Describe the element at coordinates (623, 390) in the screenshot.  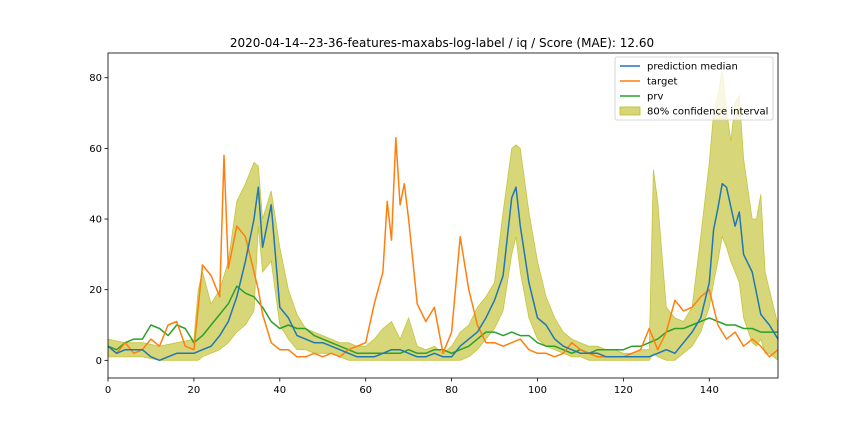
I see `x-tick-label: 120` at that location.